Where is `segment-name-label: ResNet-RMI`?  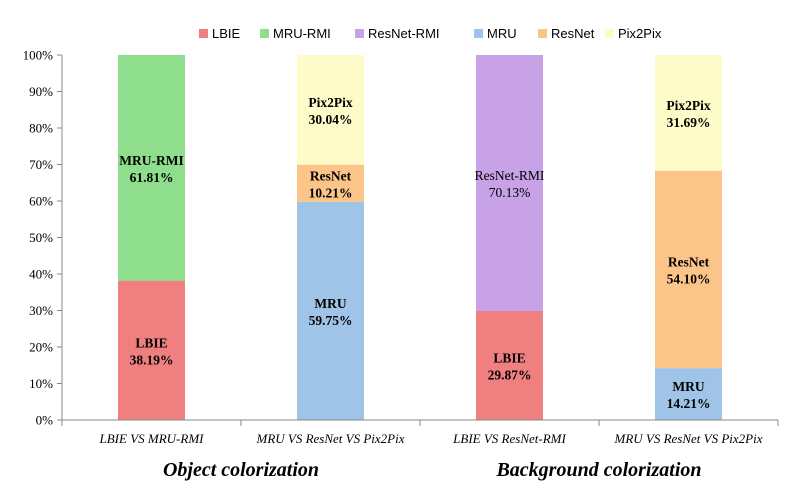
segment-name-label: ResNet-RMI is located at coordinates (510, 175).